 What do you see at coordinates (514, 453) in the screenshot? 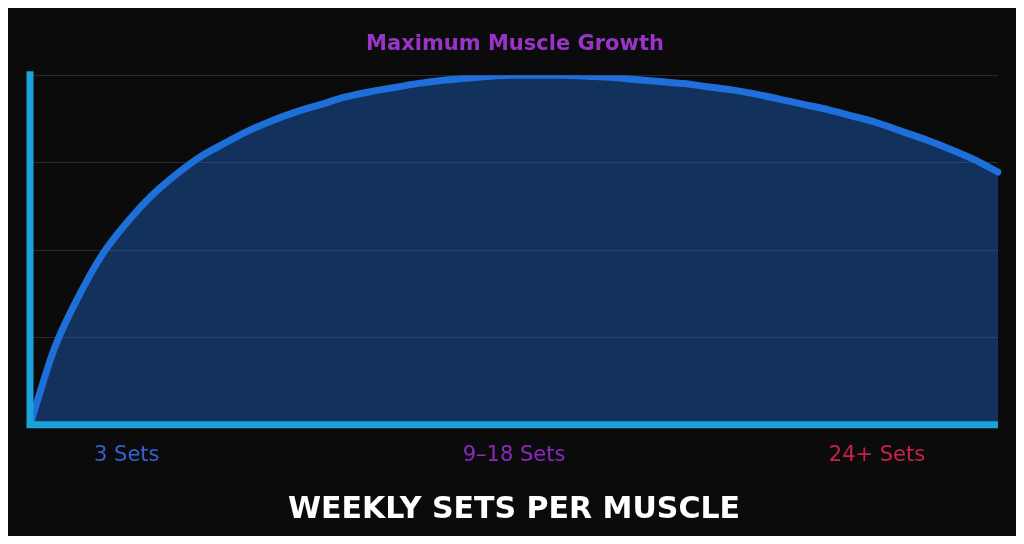
I see `x-tick-label: 9–18 Sets` at bounding box center [514, 453].